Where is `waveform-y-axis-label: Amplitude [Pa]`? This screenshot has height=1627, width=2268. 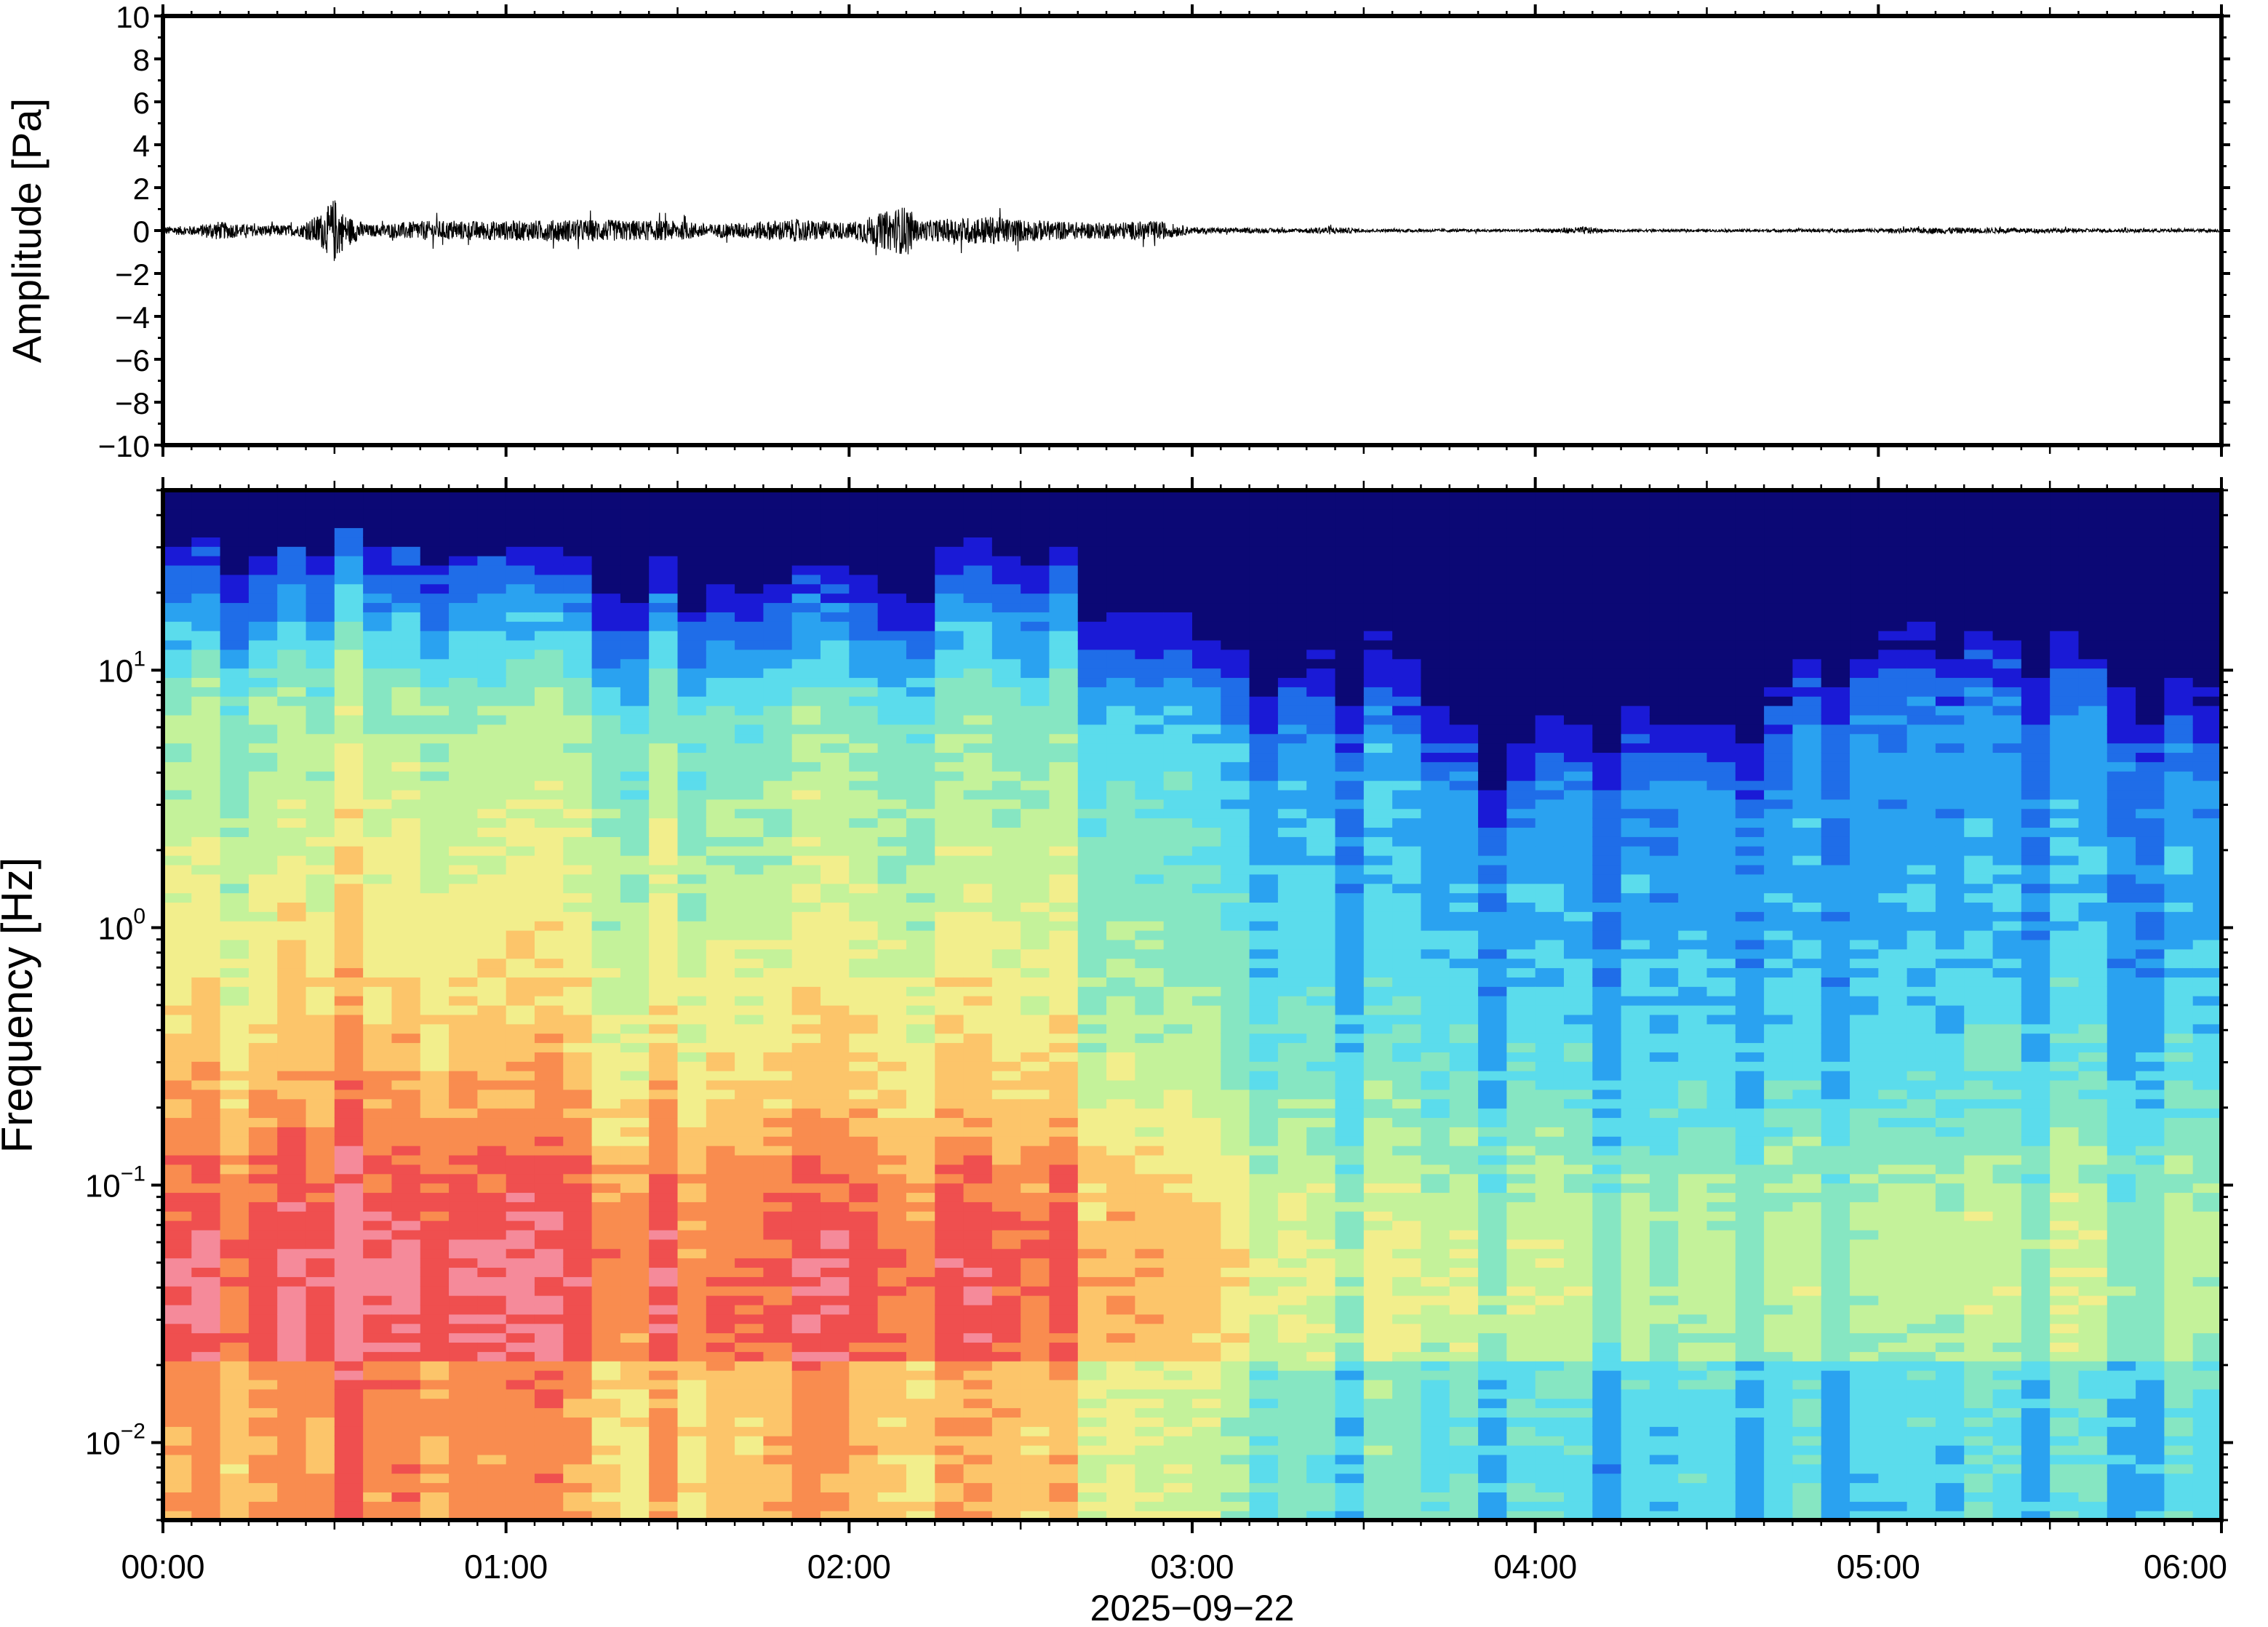 waveform-y-axis-label: Amplitude [Pa] is located at coordinates (26, 230).